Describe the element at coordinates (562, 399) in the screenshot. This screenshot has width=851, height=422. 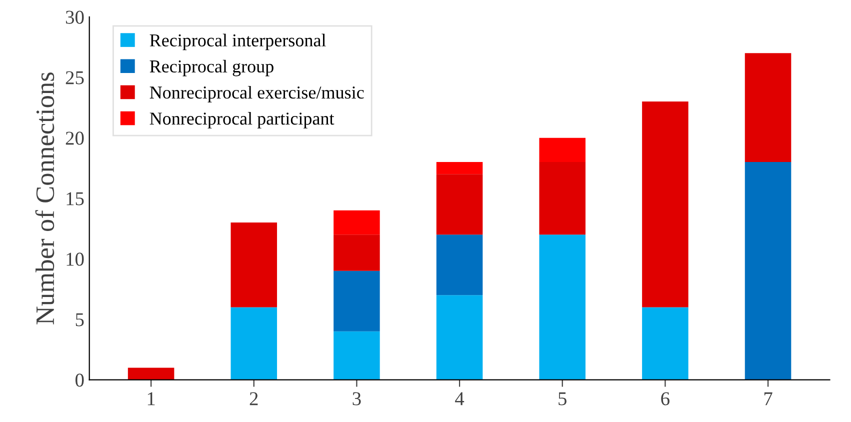
I see `x-tick-label: 5` at that location.